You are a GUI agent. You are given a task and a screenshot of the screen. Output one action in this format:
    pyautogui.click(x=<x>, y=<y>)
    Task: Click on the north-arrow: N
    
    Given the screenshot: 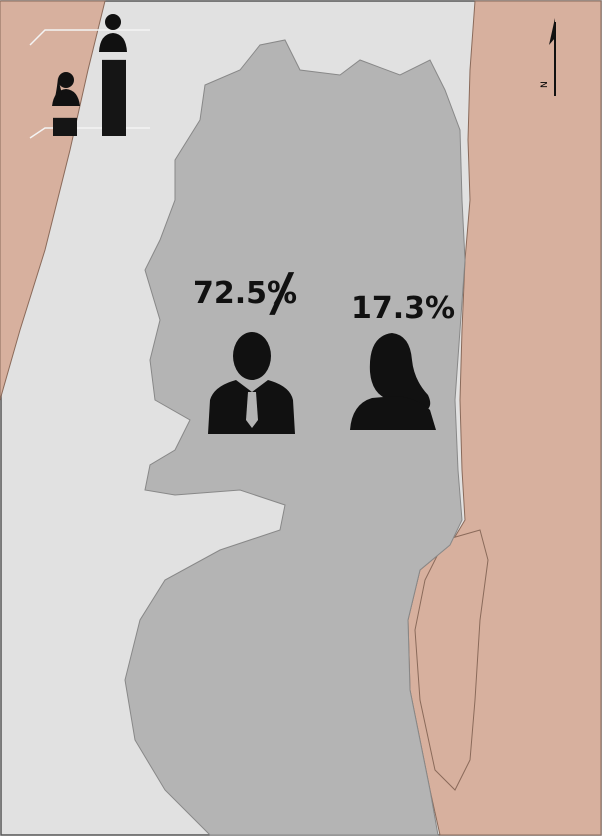 What is the action you would take?
    pyautogui.click(x=548, y=57)
    